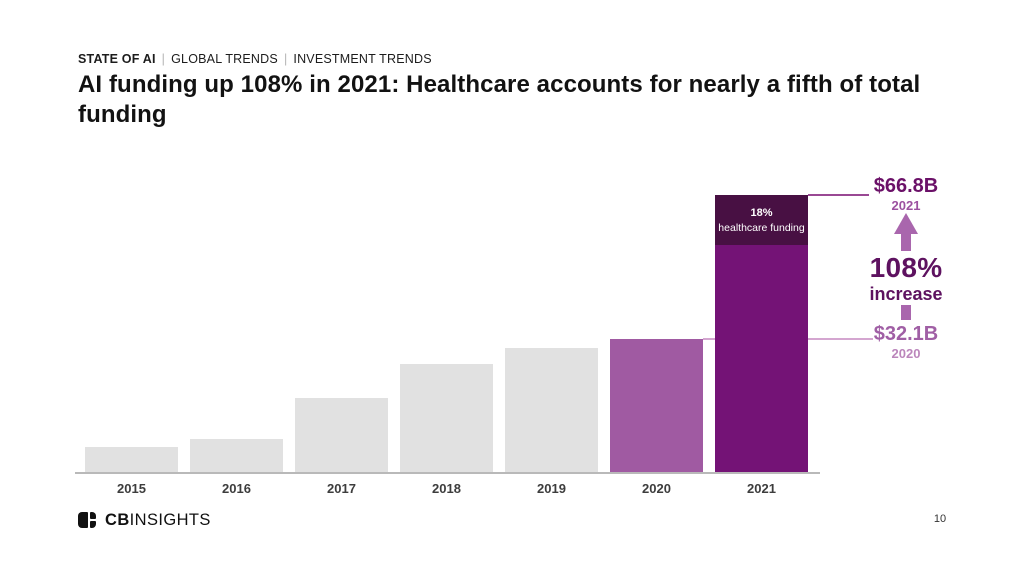 This screenshot has height=576, width=1024. I want to click on bar-2018, so click(446, 418).